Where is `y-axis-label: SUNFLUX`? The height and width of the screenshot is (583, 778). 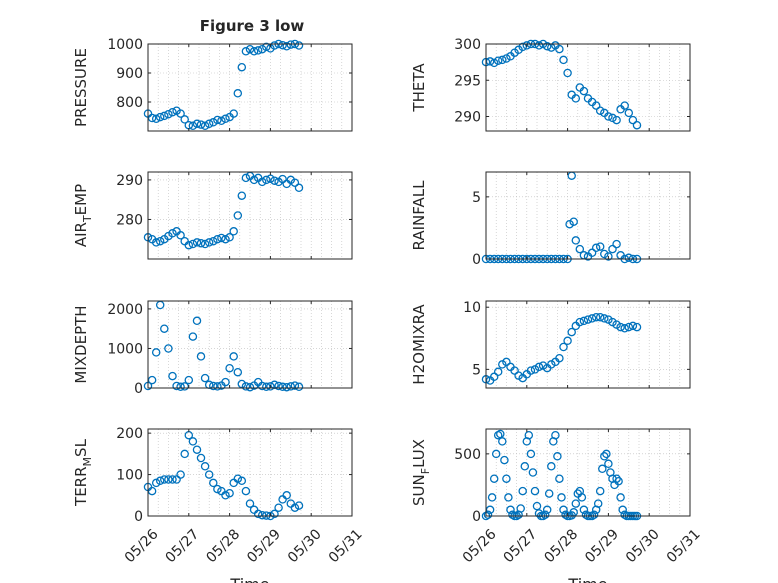
y-axis-label: SUNFLUX is located at coordinates (421, 472).